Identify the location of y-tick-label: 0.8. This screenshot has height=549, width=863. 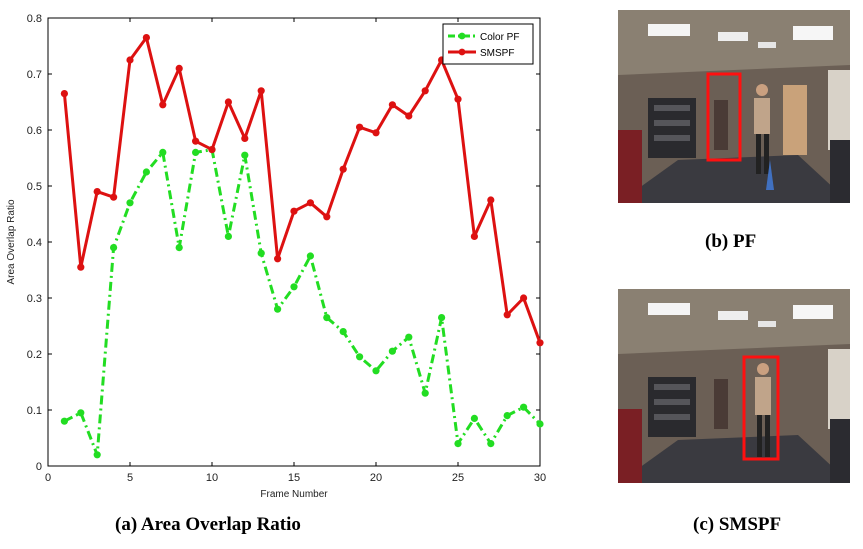
(34, 19).